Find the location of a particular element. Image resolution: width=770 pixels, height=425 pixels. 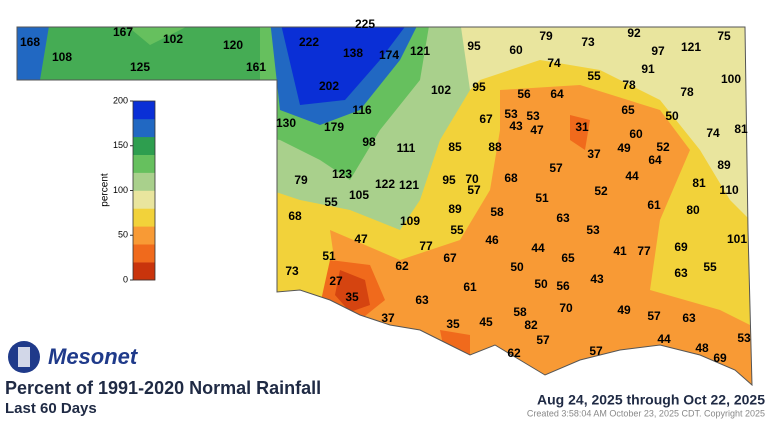

station-value: 130 is located at coordinates (286, 123).